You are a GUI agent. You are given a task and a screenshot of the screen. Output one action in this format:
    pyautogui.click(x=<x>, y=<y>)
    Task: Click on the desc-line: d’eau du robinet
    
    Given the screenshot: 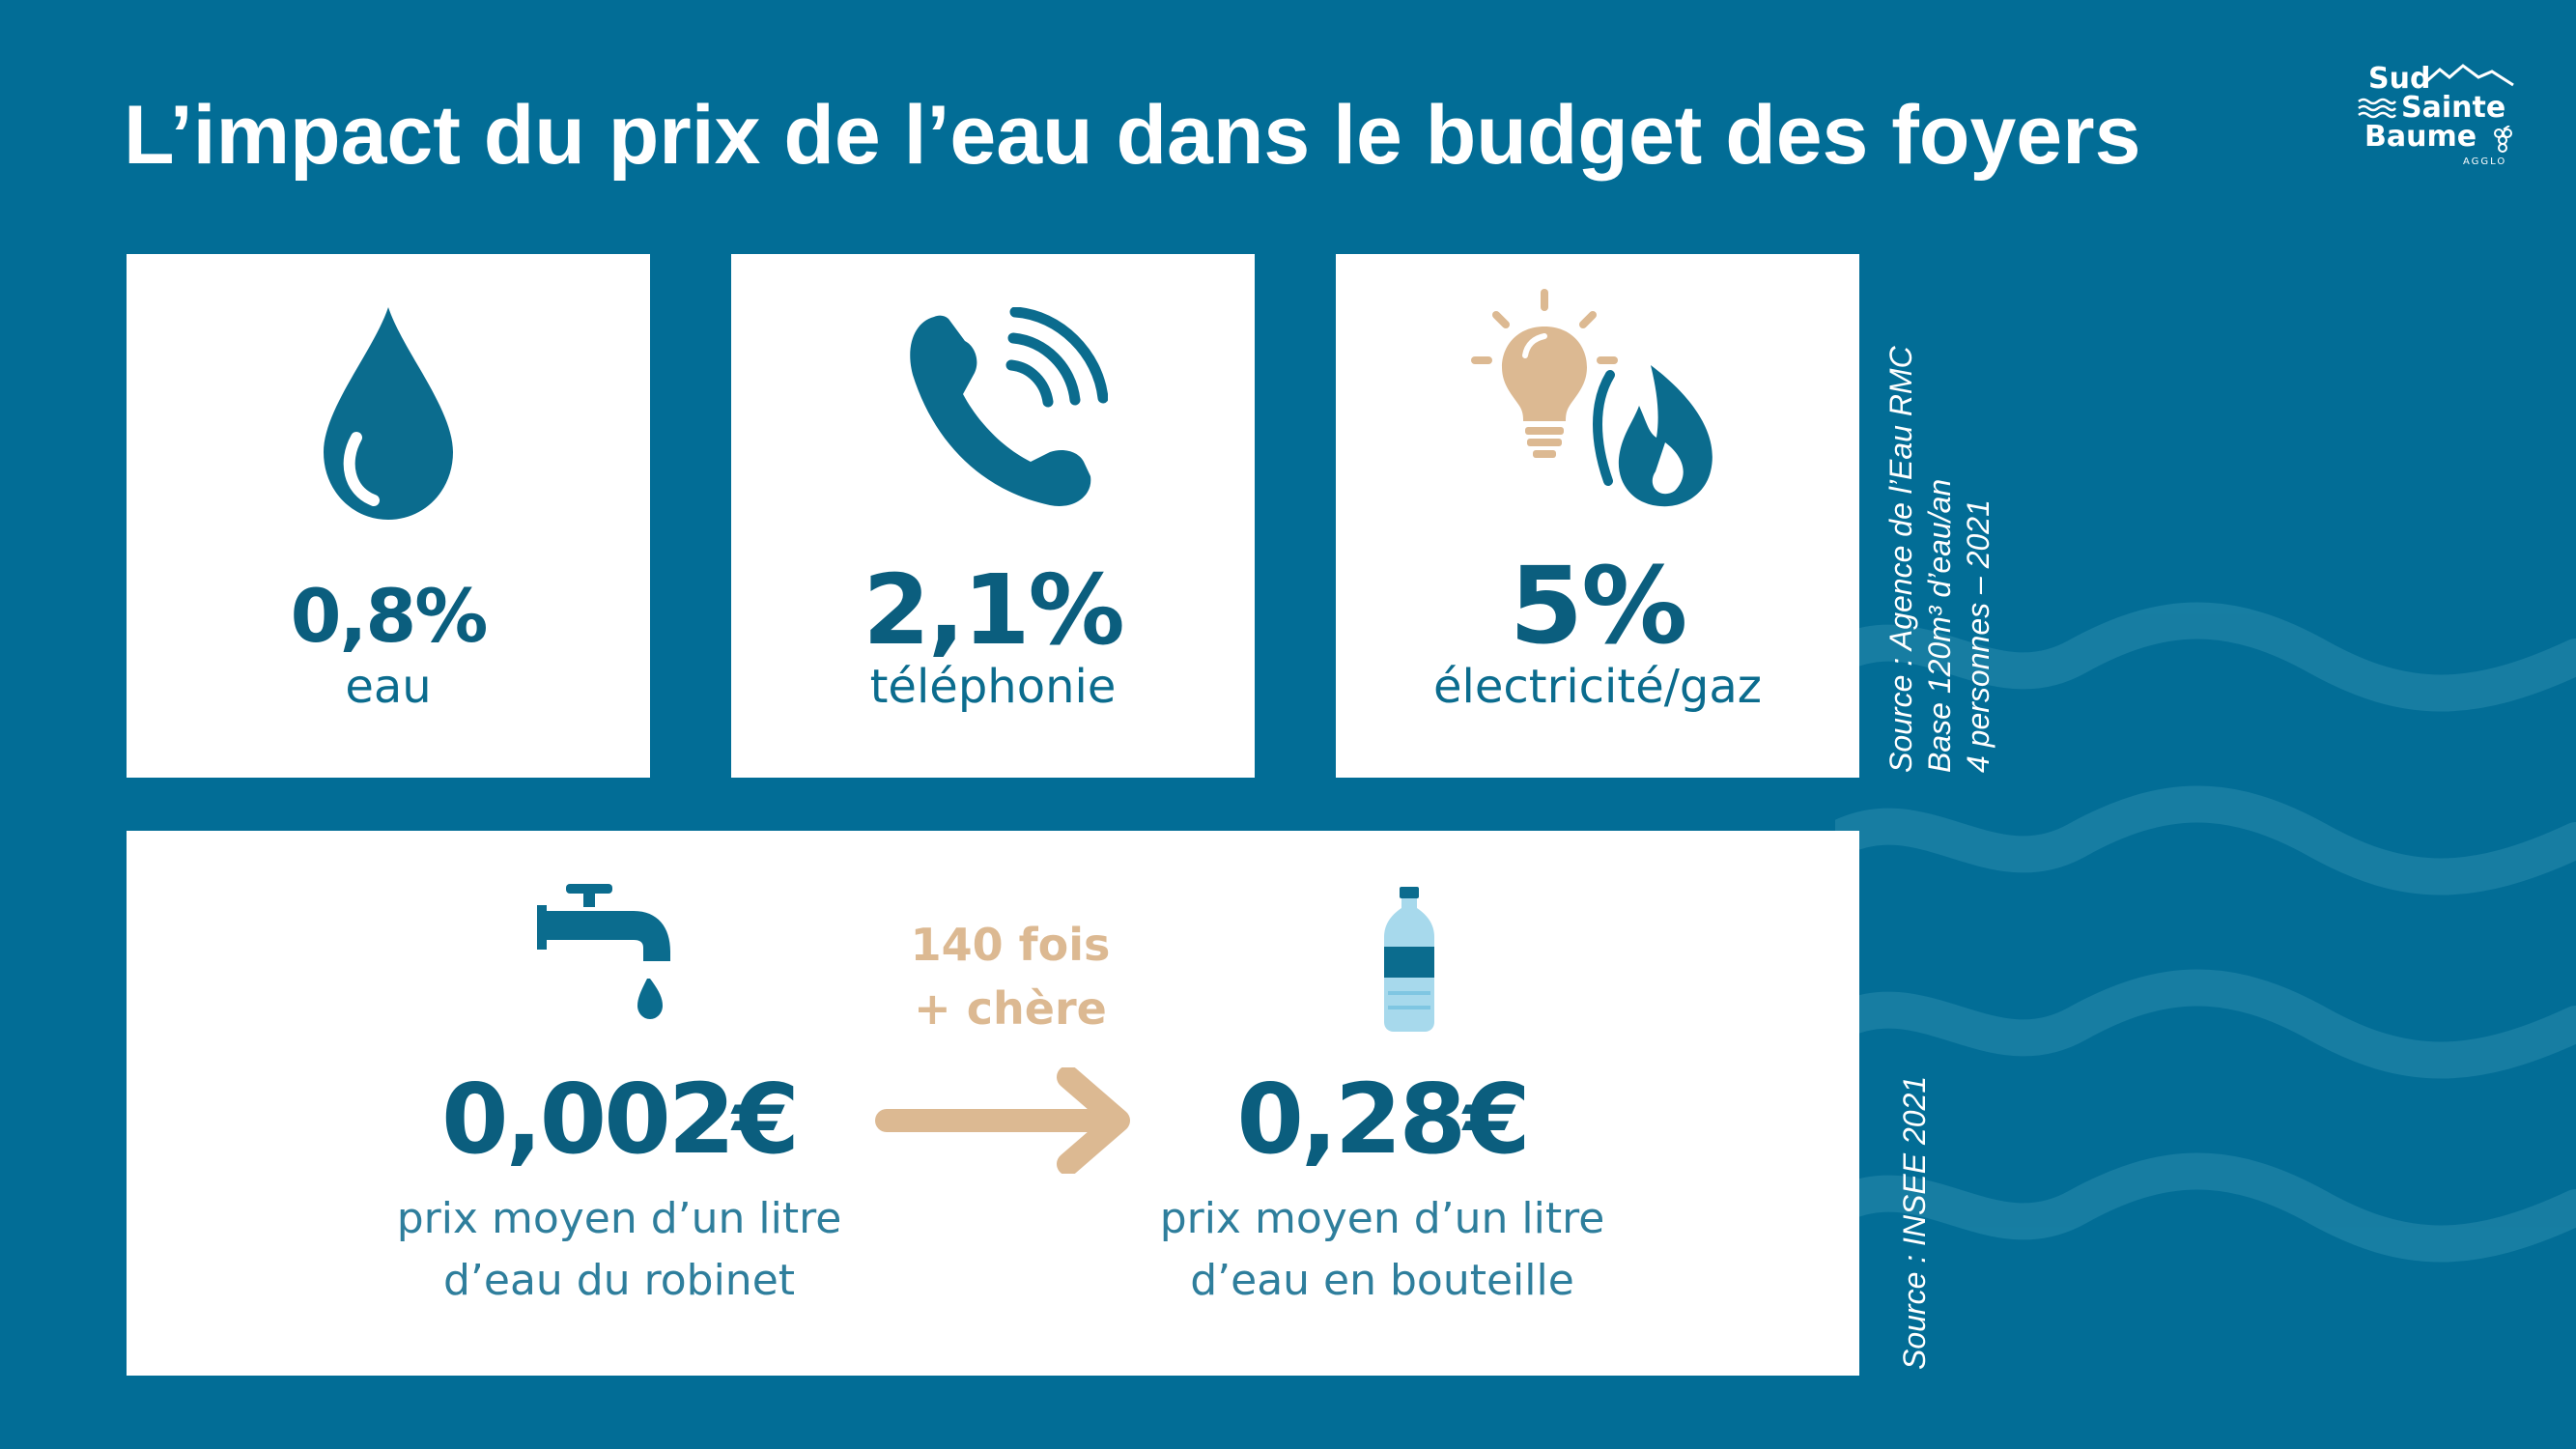 What is the action you would take?
    pyautogui.click(x=619, y=1280)
    